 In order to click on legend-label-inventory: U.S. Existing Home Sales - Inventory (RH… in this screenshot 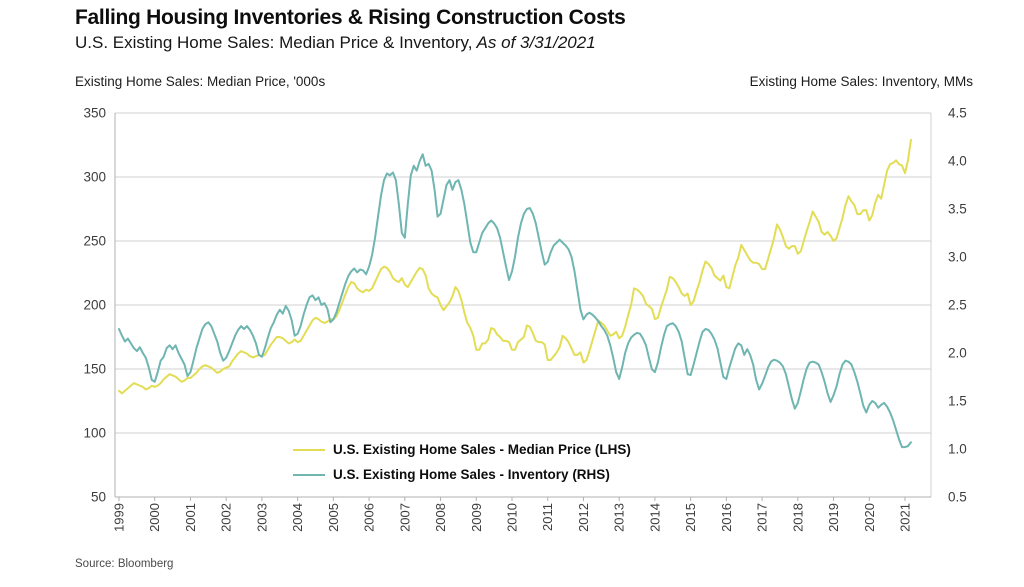, I will do `click(471, 474)`.